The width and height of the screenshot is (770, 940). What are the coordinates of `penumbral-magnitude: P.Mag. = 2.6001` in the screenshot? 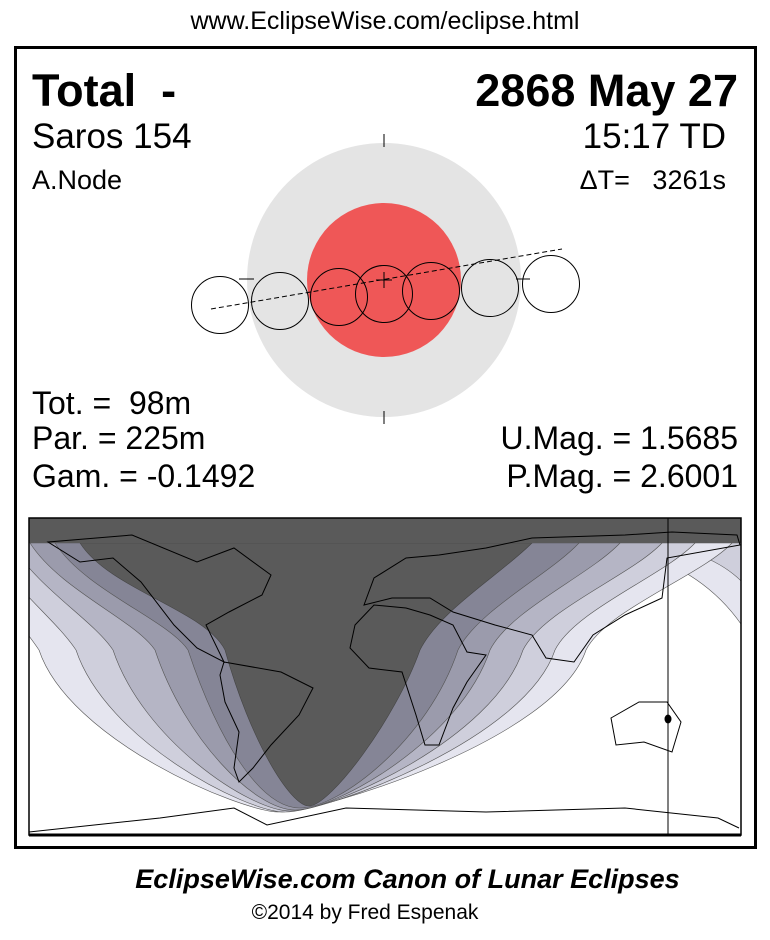 It's located at (622, 476).